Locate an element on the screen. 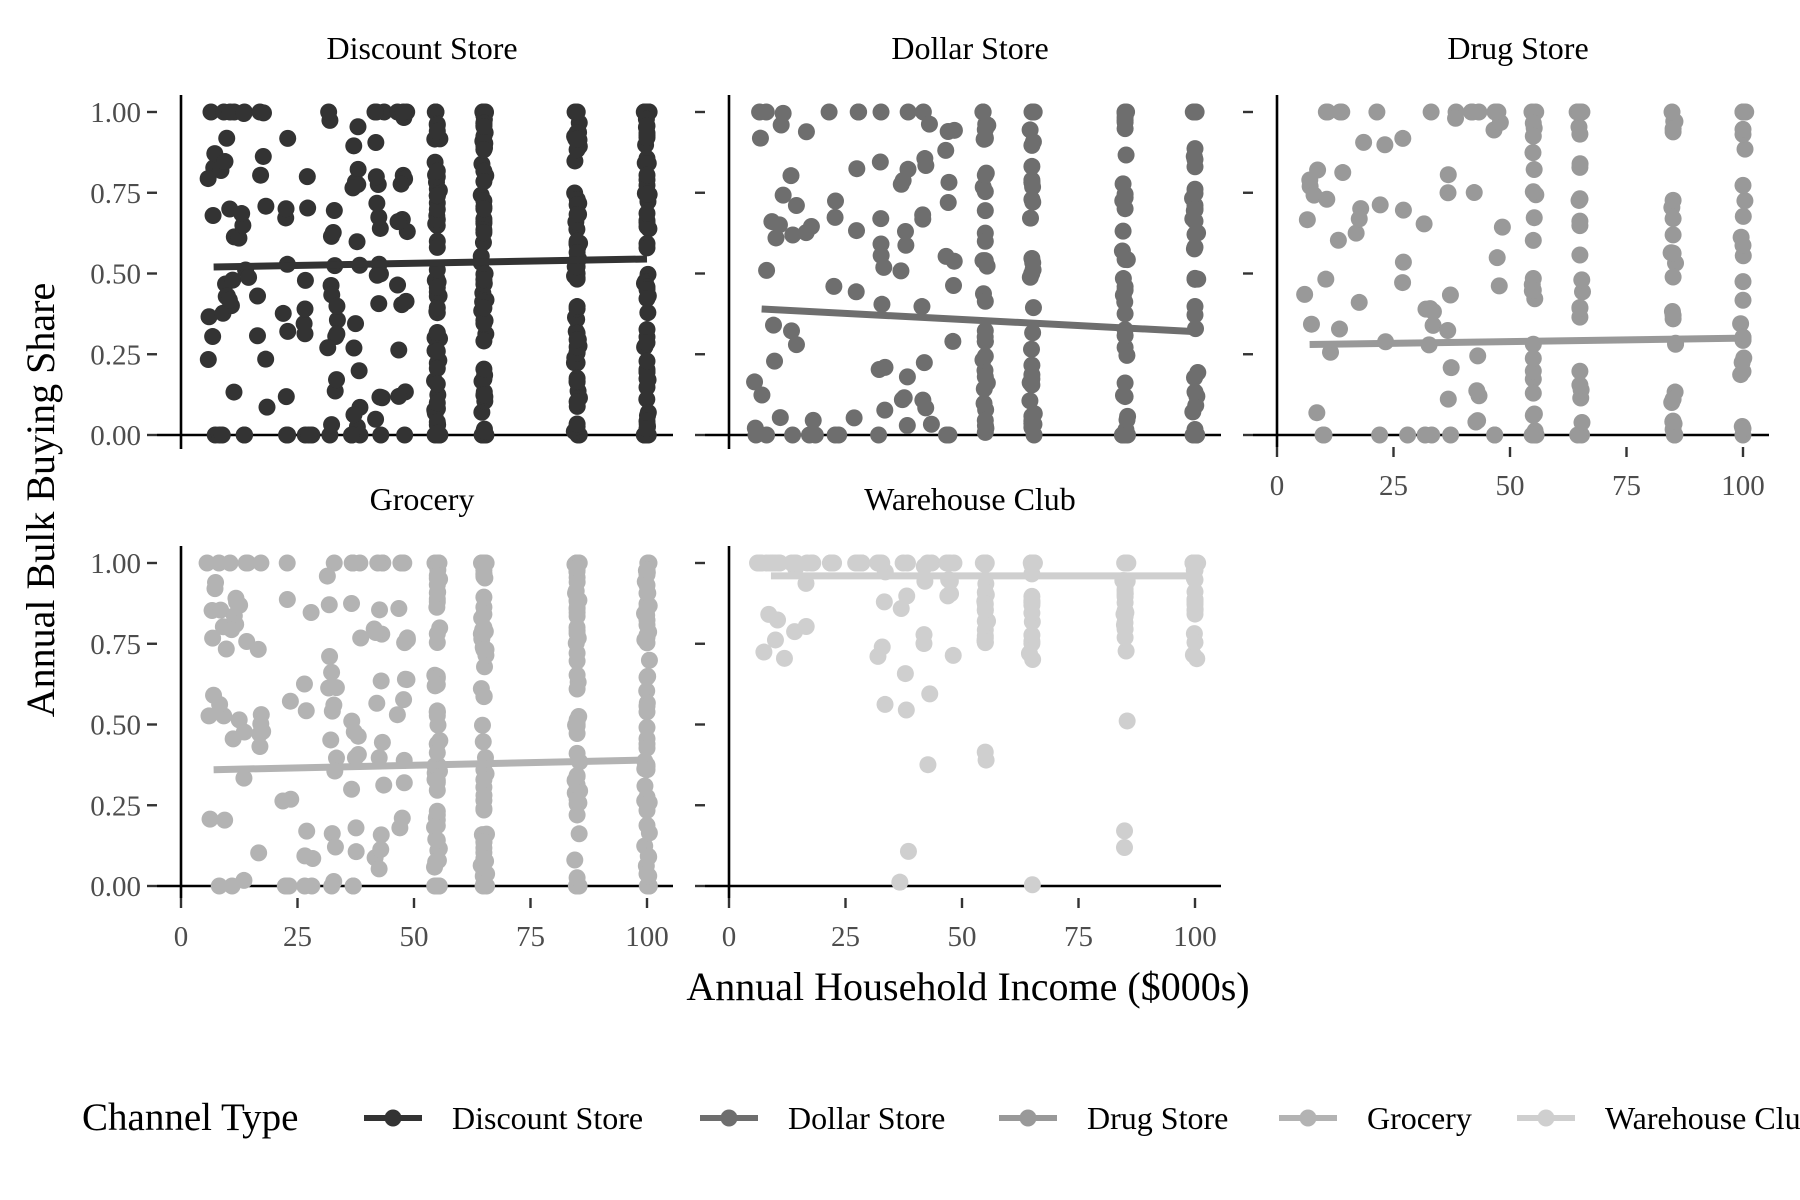 This screenshot has height=1200, width=1800. x-tick-label: 25 is located at coordinates (845, 937).